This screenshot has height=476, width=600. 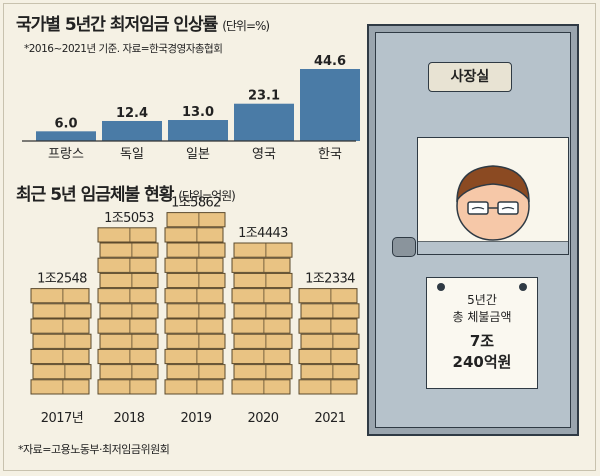 What do you see at coordinates (482, 317) in the screenshot?
I see `sign-line-2: 총 체불금액` at bounding box center [482, 317].